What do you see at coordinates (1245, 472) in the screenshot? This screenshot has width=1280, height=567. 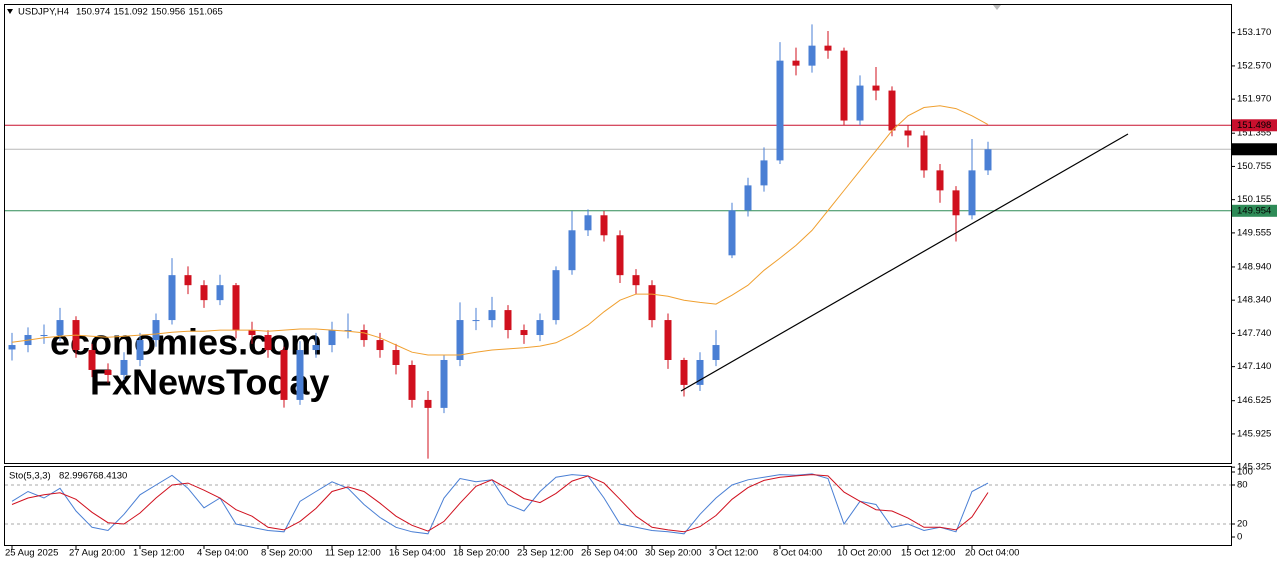 I see `y-tick-label: 100` at bounding box center [1245, 472].